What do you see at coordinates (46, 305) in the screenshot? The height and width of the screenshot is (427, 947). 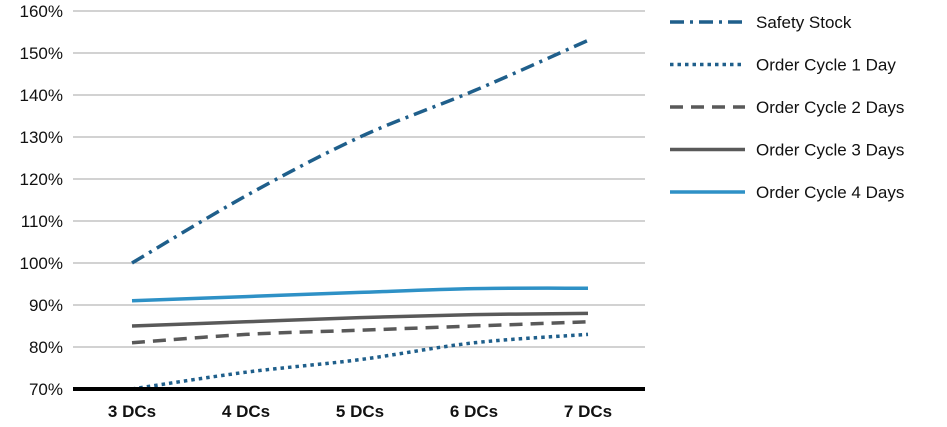 I see `y-tick-label: 90%` at bounding box center [46, 305].